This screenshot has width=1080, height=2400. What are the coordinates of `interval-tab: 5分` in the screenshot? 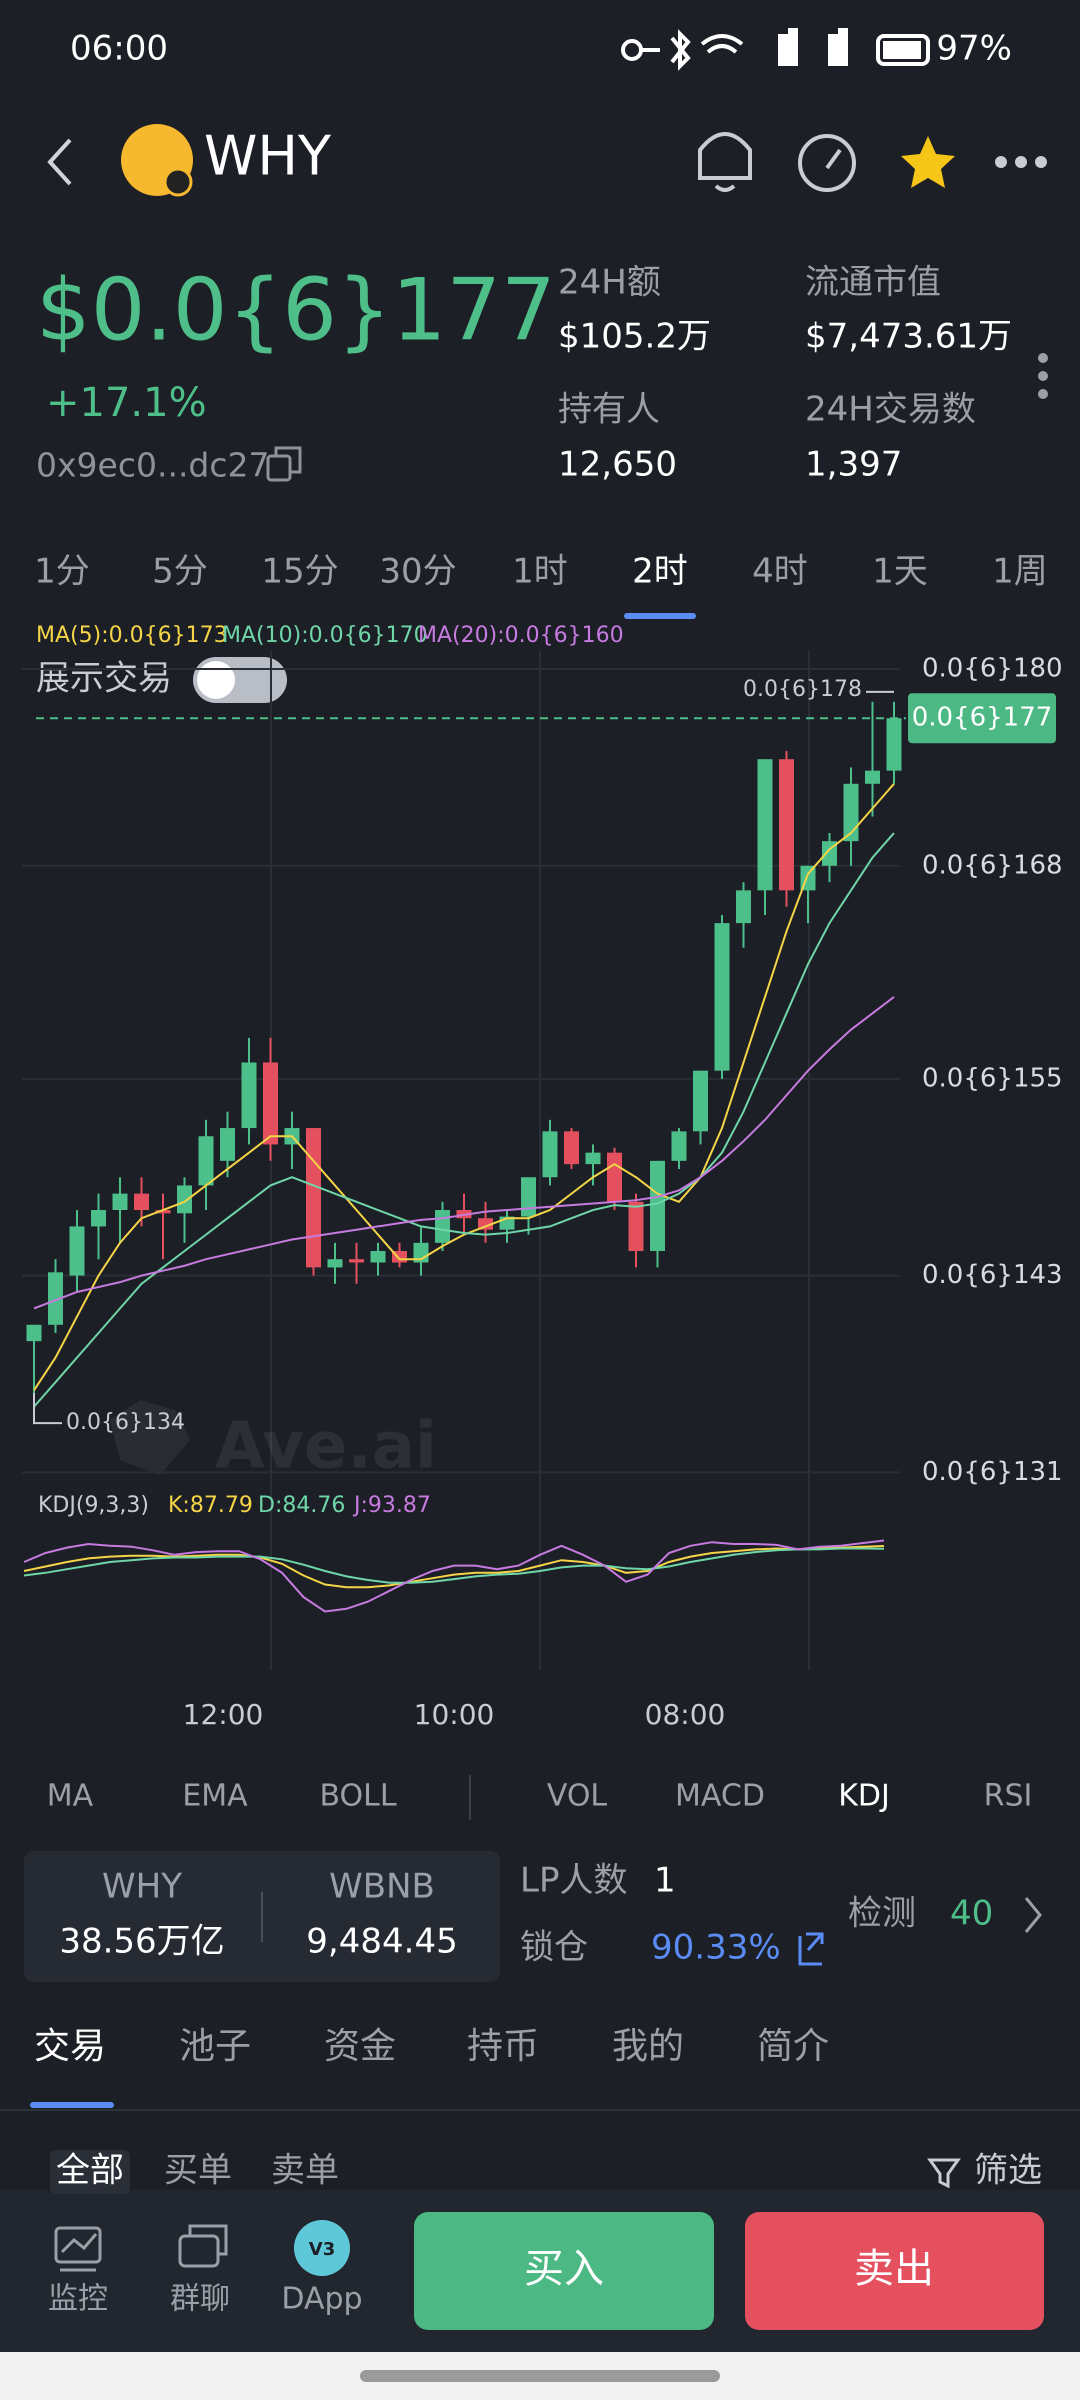 It's located at (180, 572).